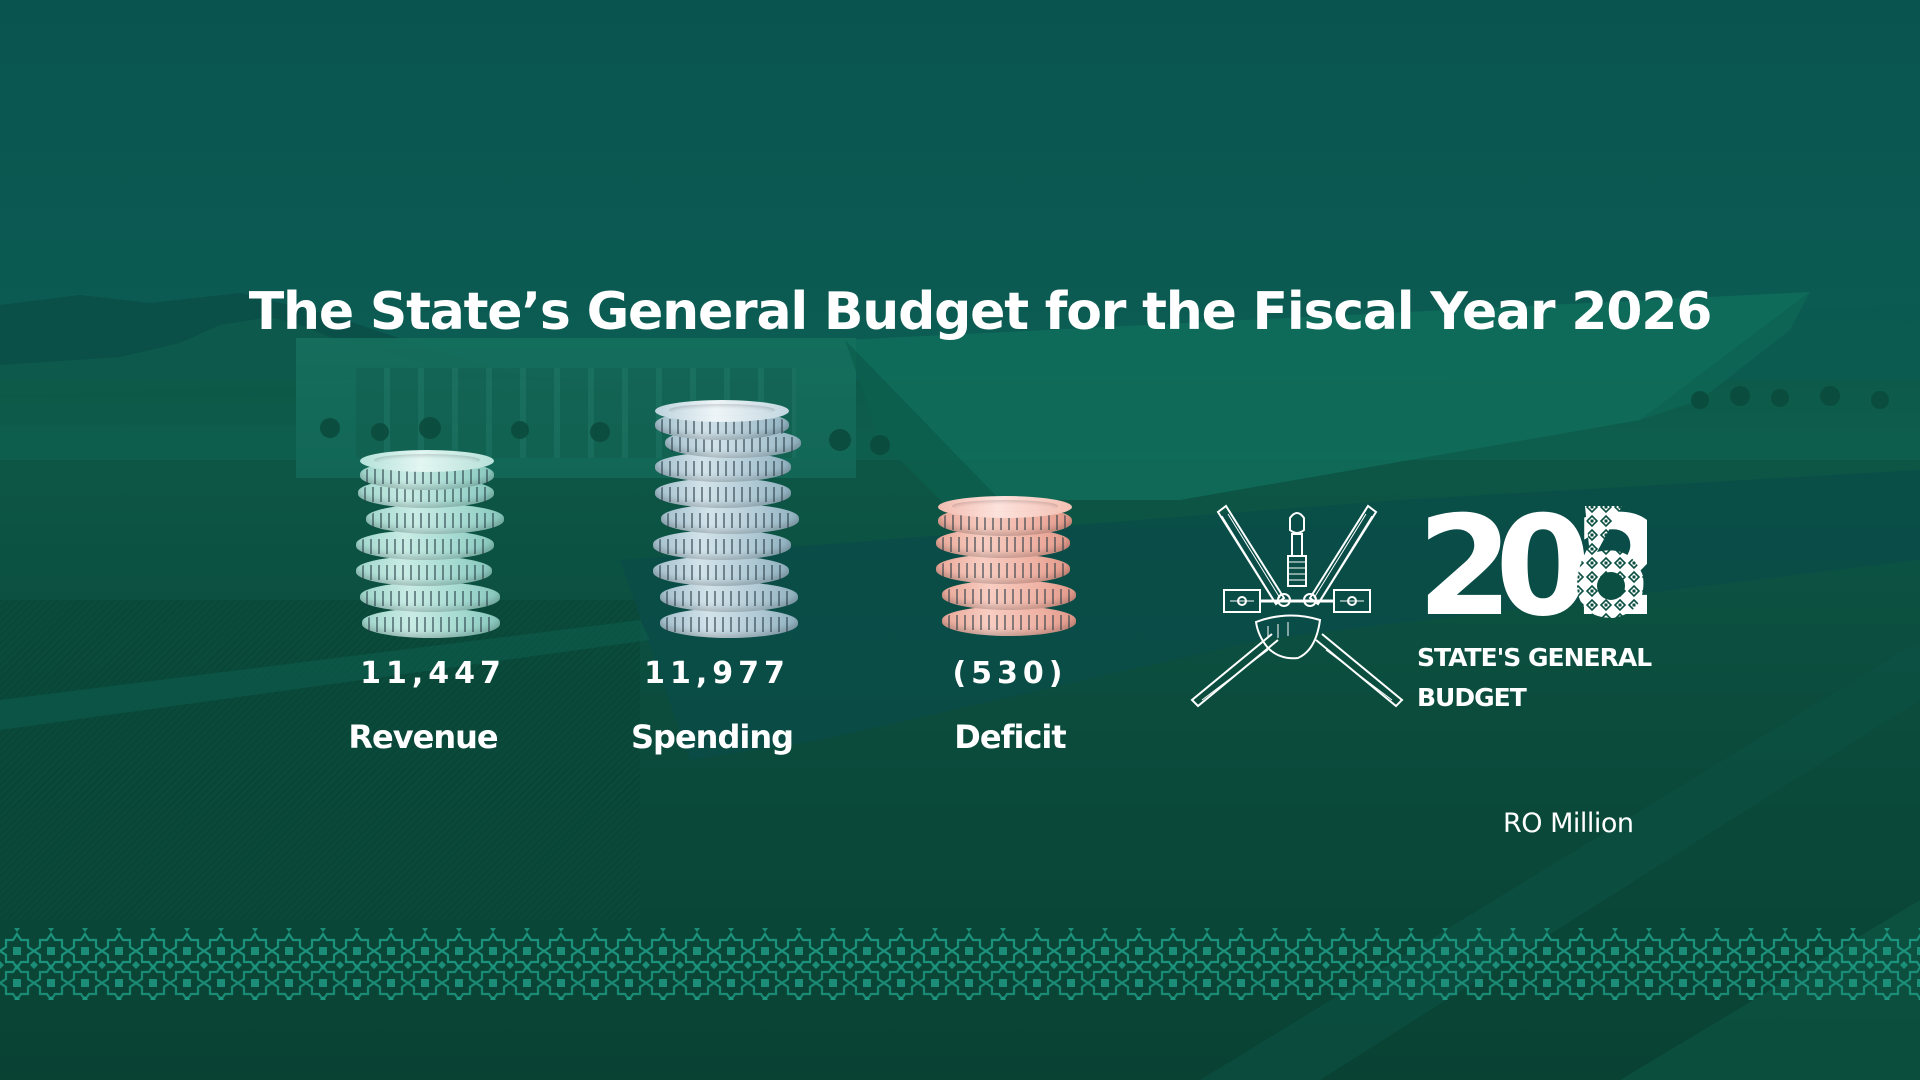 The height and width of the screenshot is (1080, 1920). I want to click on coin-stack-deficit, so click(1009, 567).